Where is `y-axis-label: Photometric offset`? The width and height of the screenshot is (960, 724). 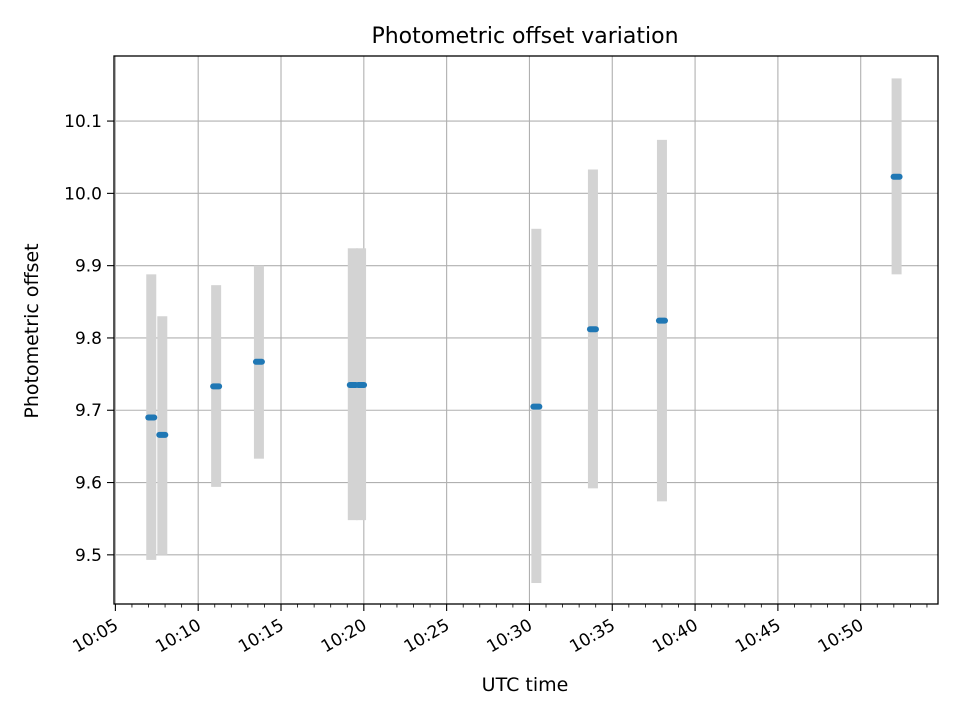
y-axis-label: Photometric offset is located at coordinates (32, 330).